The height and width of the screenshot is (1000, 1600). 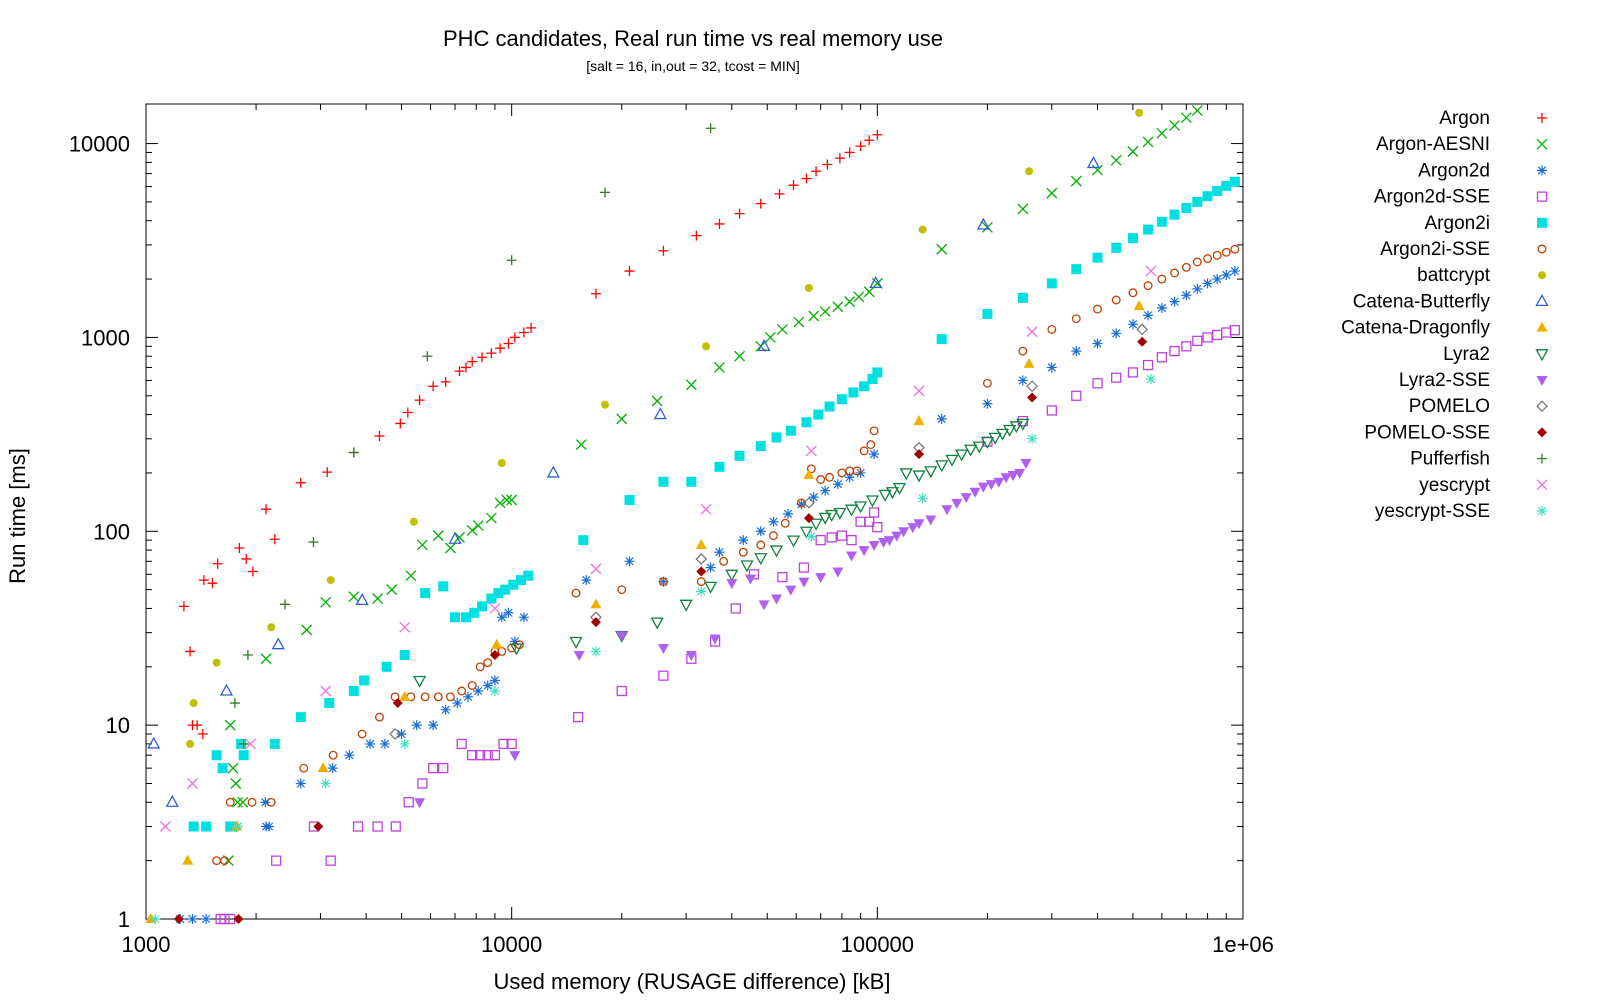 What do you see at coordinates (1493, 118) in the screenshot?
I see `legend-entry-argon: Argon` at bounding box center [1493, 118].